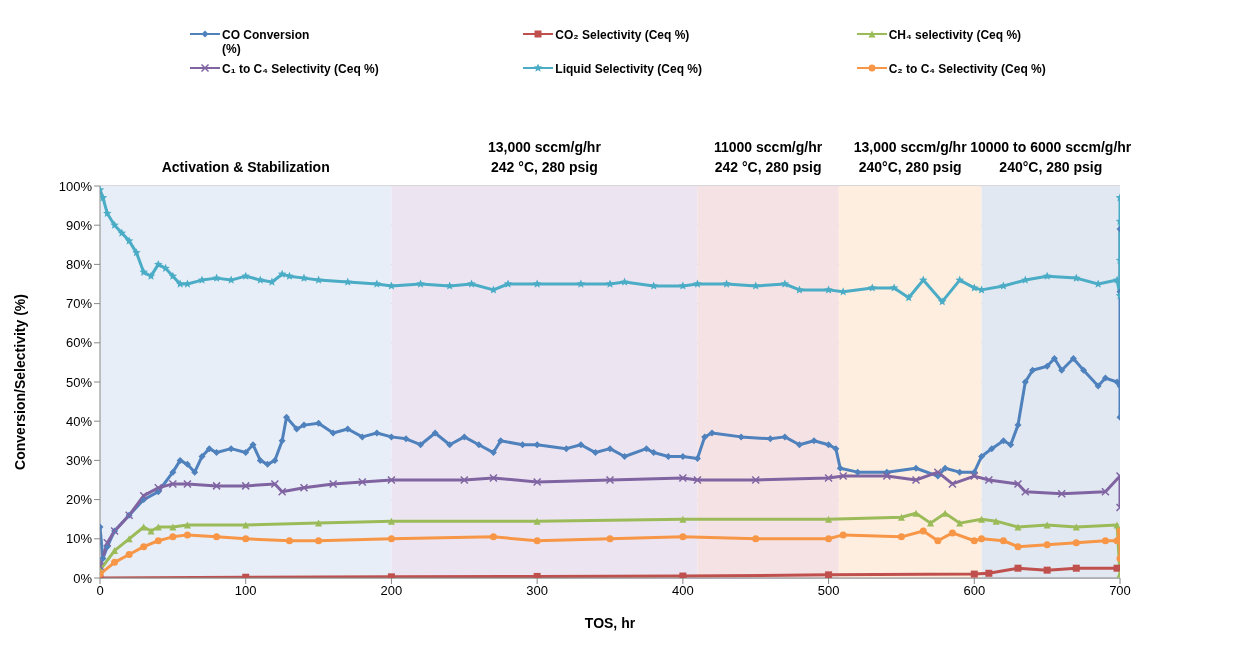 The image size is (1248, 650). I want to click on x-tick-label: 0, so click(100, 591).